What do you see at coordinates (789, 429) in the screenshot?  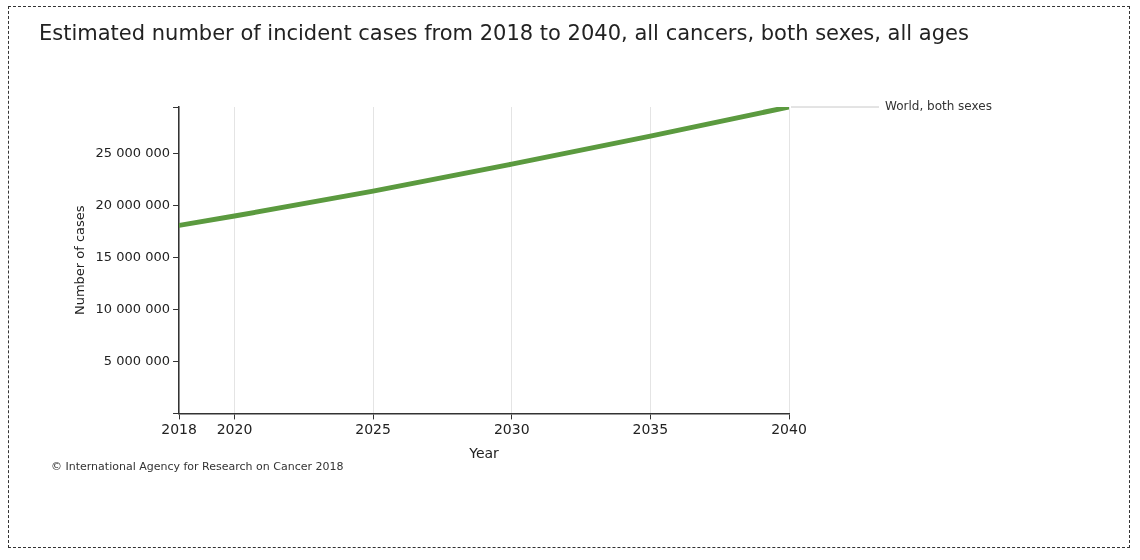 I see `x-tick-label: 2040` at bounding box center [789, 429].